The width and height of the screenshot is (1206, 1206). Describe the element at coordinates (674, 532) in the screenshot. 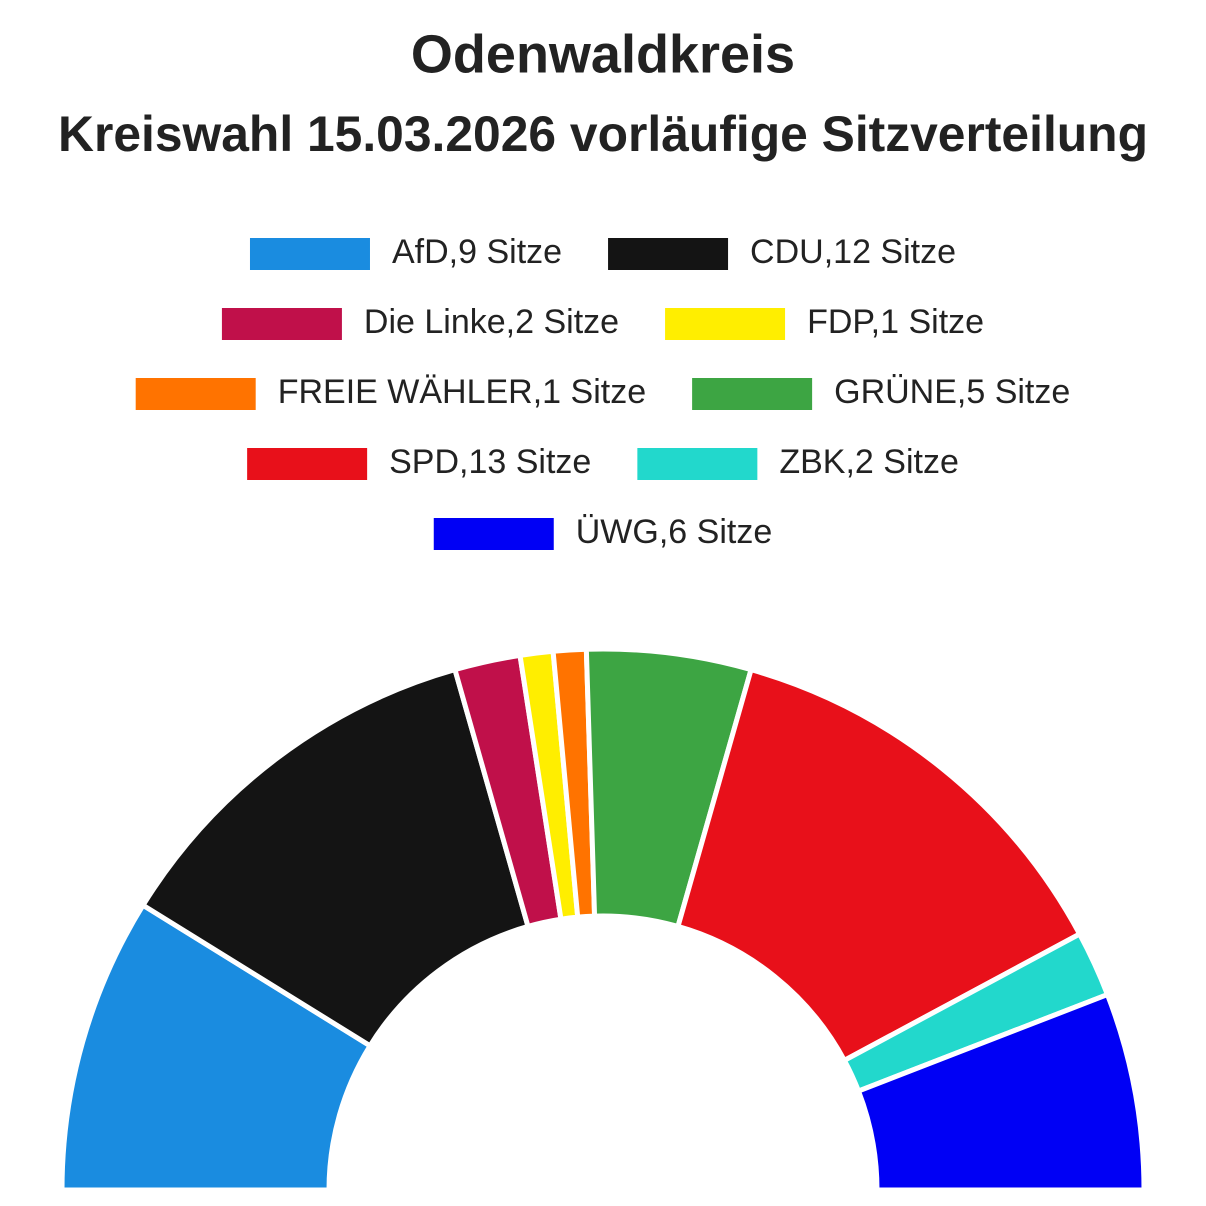

I see `legend-label: ÜWG,6 Sitze` at that location.